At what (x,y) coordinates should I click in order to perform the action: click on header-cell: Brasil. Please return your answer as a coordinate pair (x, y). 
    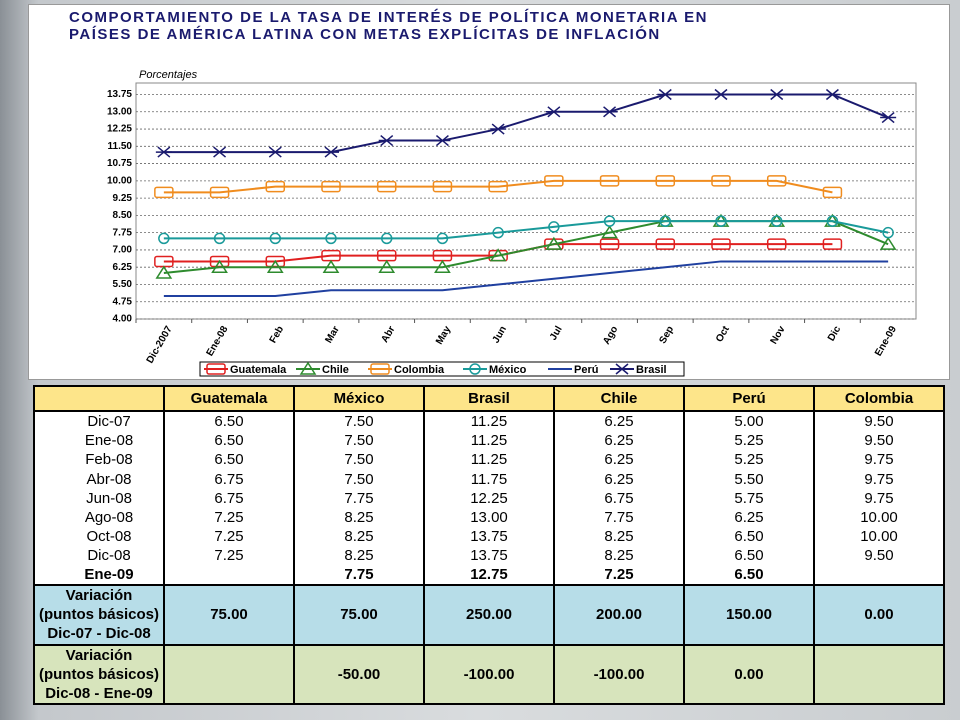
    Looking at the image, I should click on (489, 398).